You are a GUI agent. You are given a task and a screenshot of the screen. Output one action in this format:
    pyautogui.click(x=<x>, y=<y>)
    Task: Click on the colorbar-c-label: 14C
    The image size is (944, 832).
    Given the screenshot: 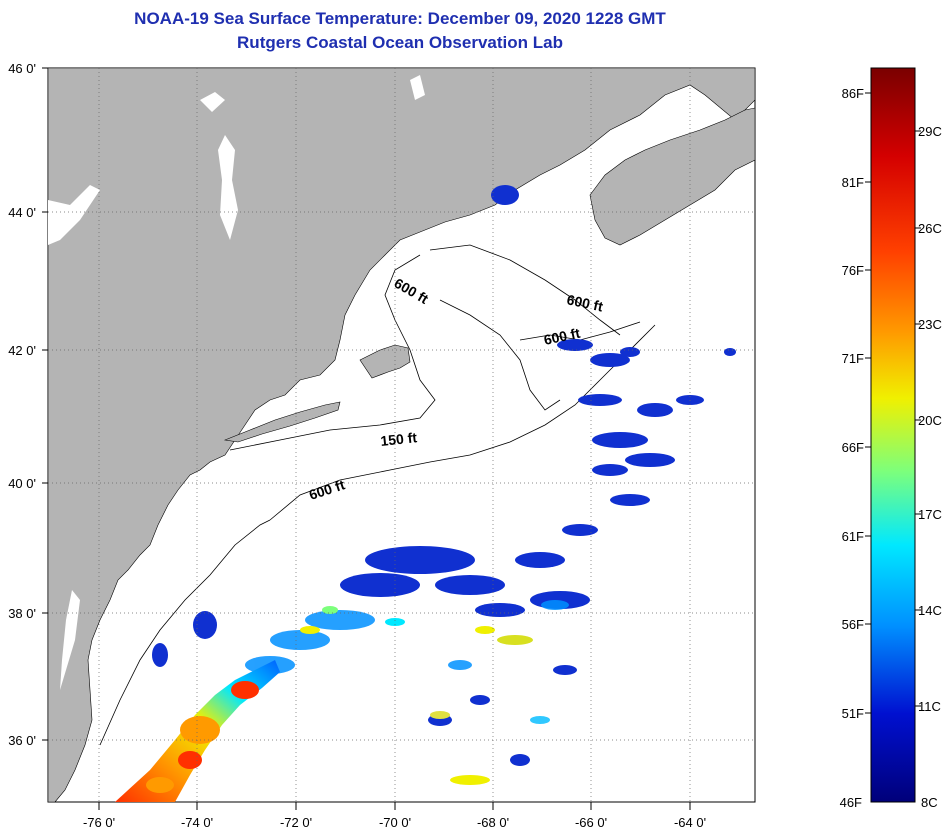 What is the action you would take?
    pyautogui.click(x=930, y=610)
    